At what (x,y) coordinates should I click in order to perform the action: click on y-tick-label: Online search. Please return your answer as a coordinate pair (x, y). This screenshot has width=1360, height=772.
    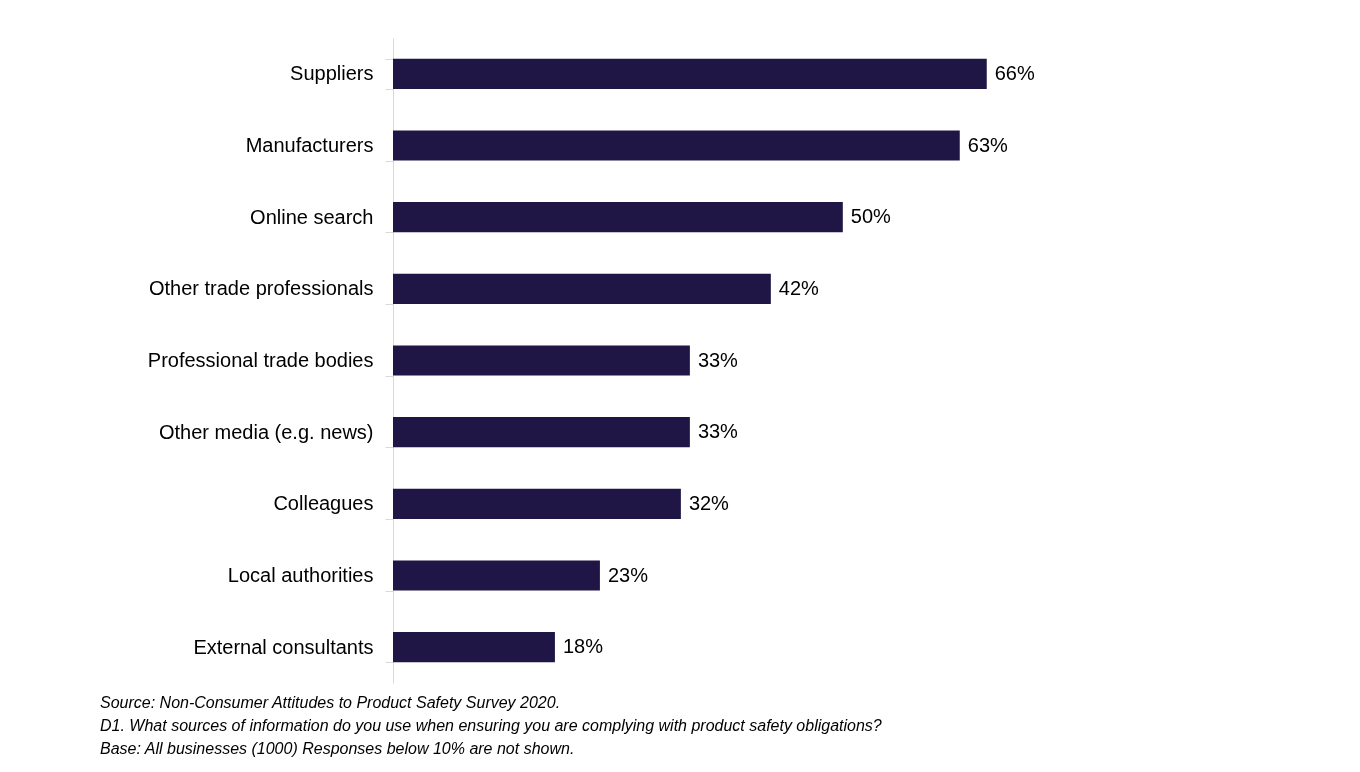
    Looking at the image, I should click on (312, 216).